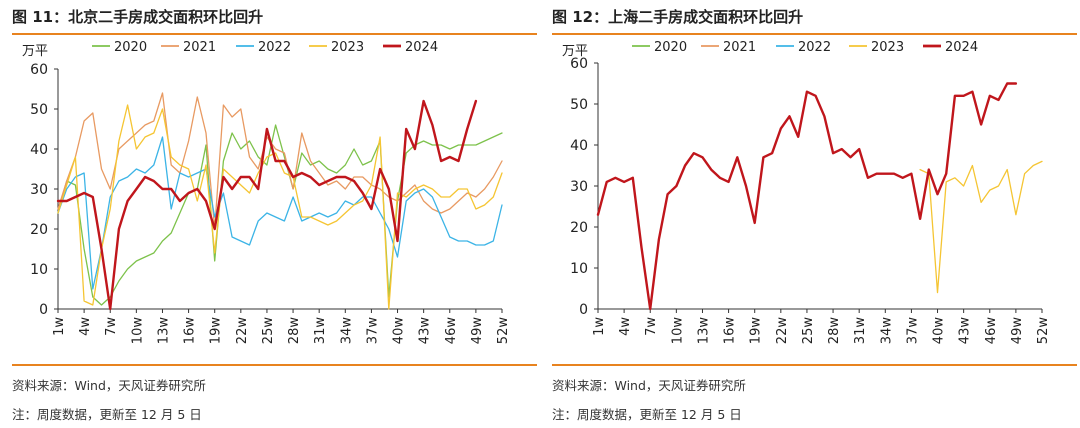 The image size is (1080, 428). I want to click on series-line-2021, so click(280, 161).